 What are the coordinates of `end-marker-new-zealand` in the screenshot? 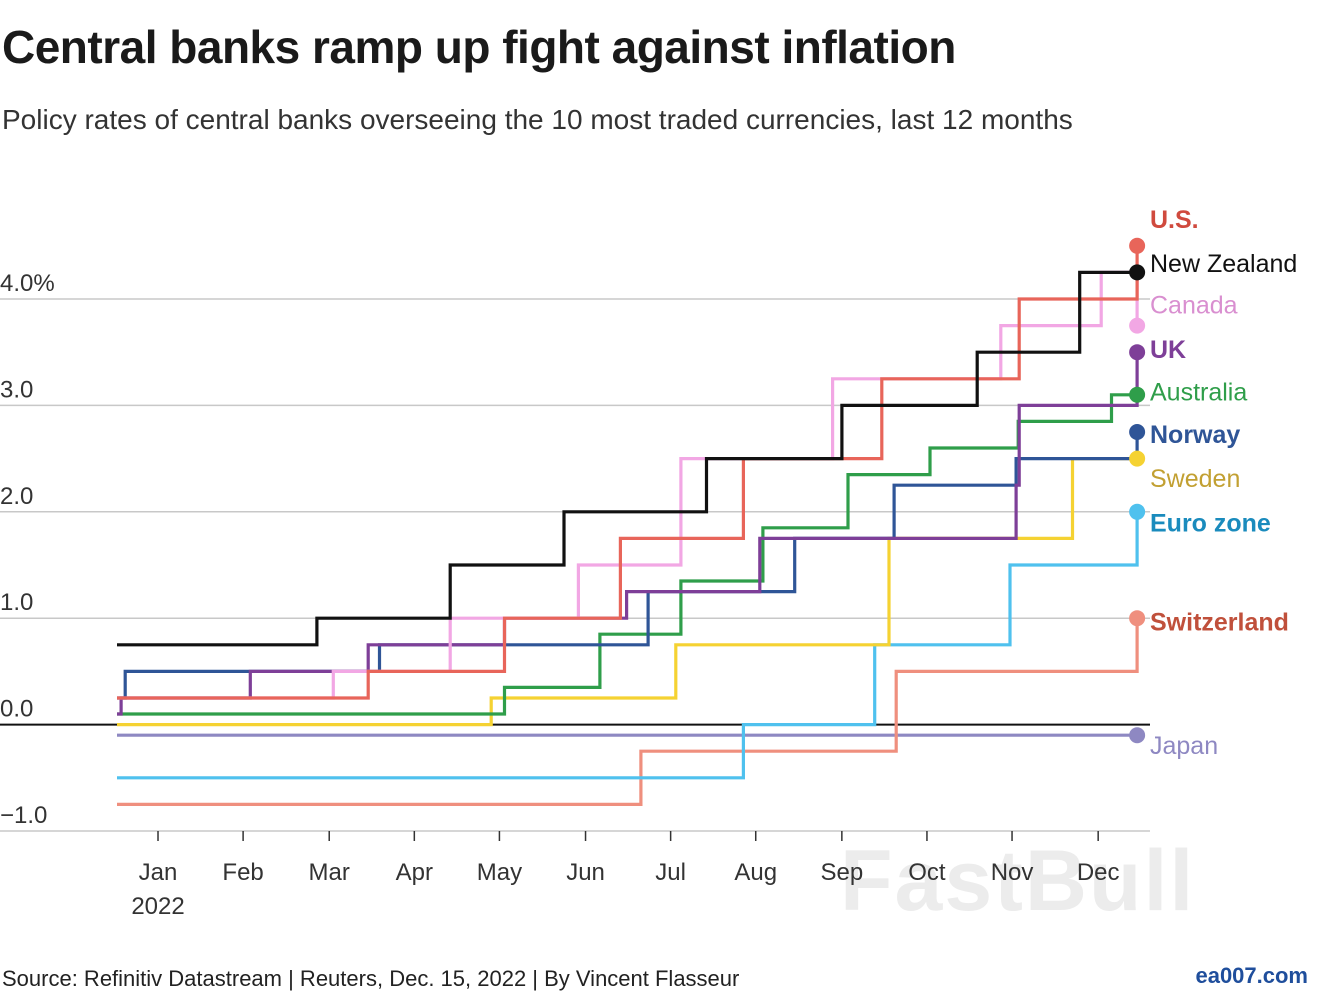 It's located at (1137, 272).